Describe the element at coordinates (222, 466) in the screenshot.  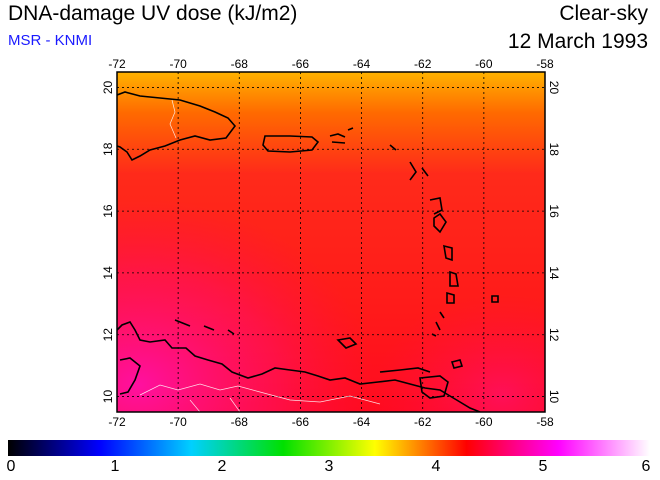
I see `colorbar-tick-label: 2` at that location.